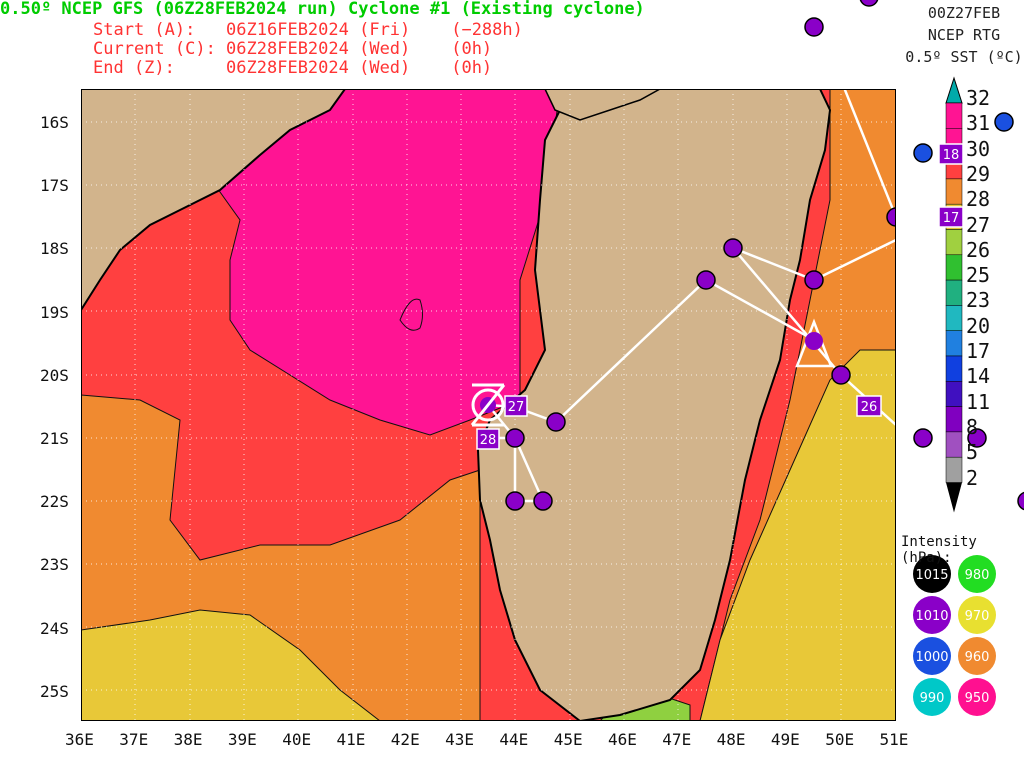 The width and height of the screenshot is (1024, 768). I want to click on day-label-17: 17, so click(951, 218).